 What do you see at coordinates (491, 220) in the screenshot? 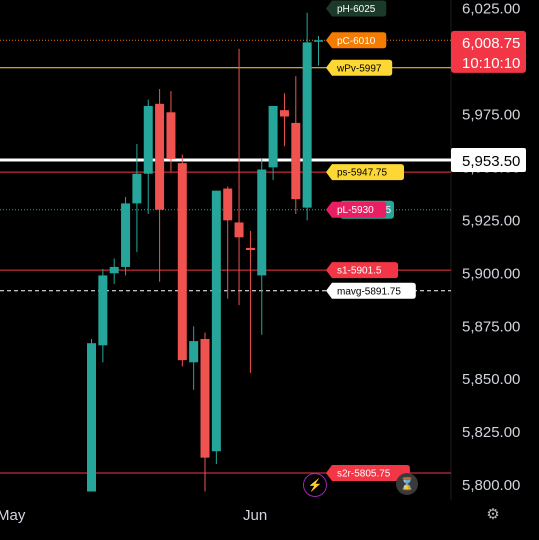
I see `y-tick-label: 5,925.00` at bounding box center [491, 220].